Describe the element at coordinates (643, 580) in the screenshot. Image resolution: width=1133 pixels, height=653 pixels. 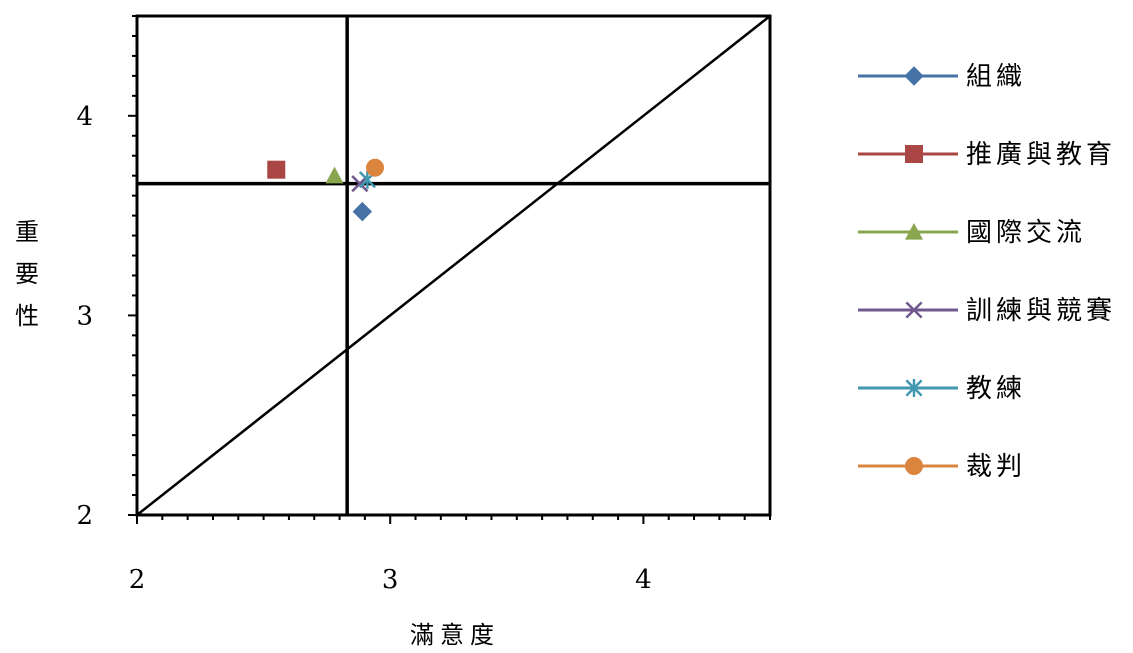
I see `x-tick-label: 4` at that location.